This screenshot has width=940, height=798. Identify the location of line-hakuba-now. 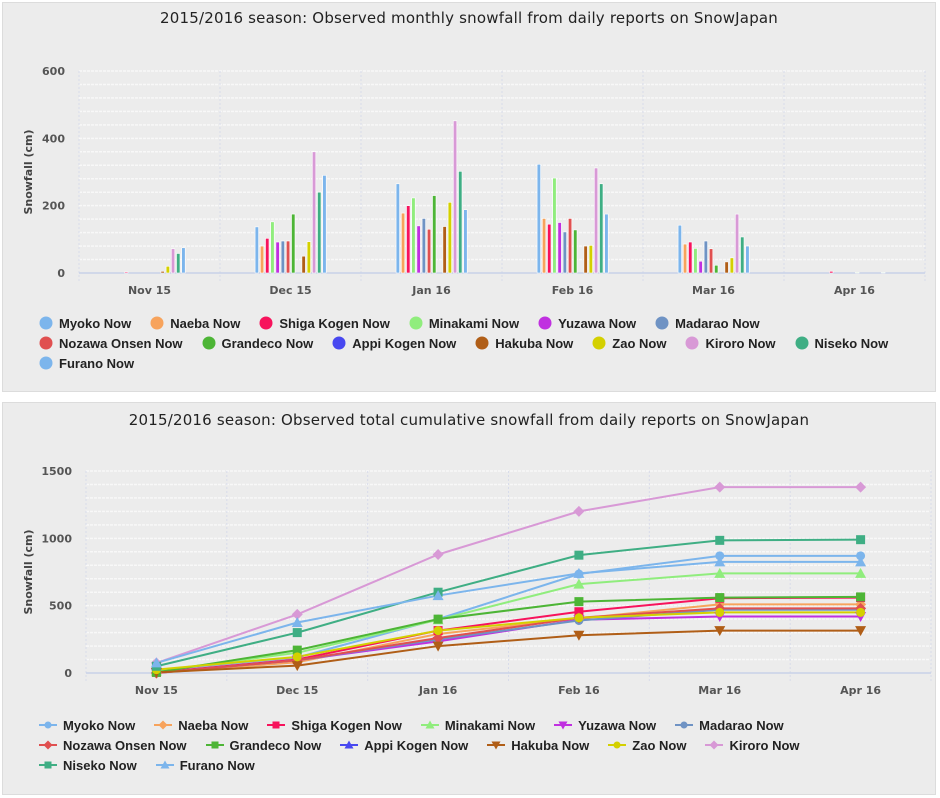
(508, 651).